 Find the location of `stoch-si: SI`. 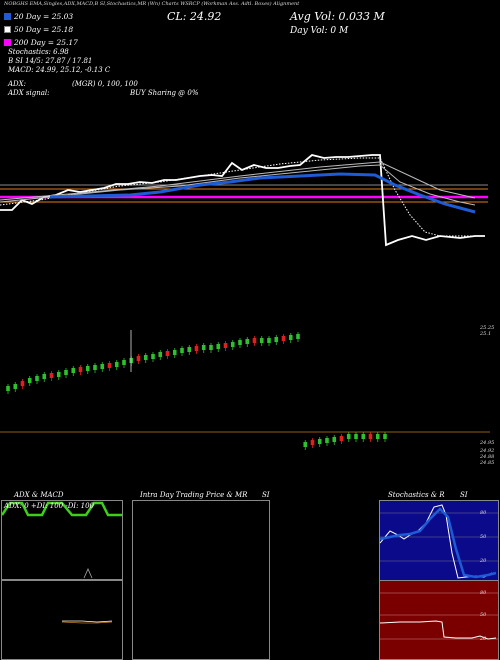

stoch-si: SI is located at coordinates (464, 495).